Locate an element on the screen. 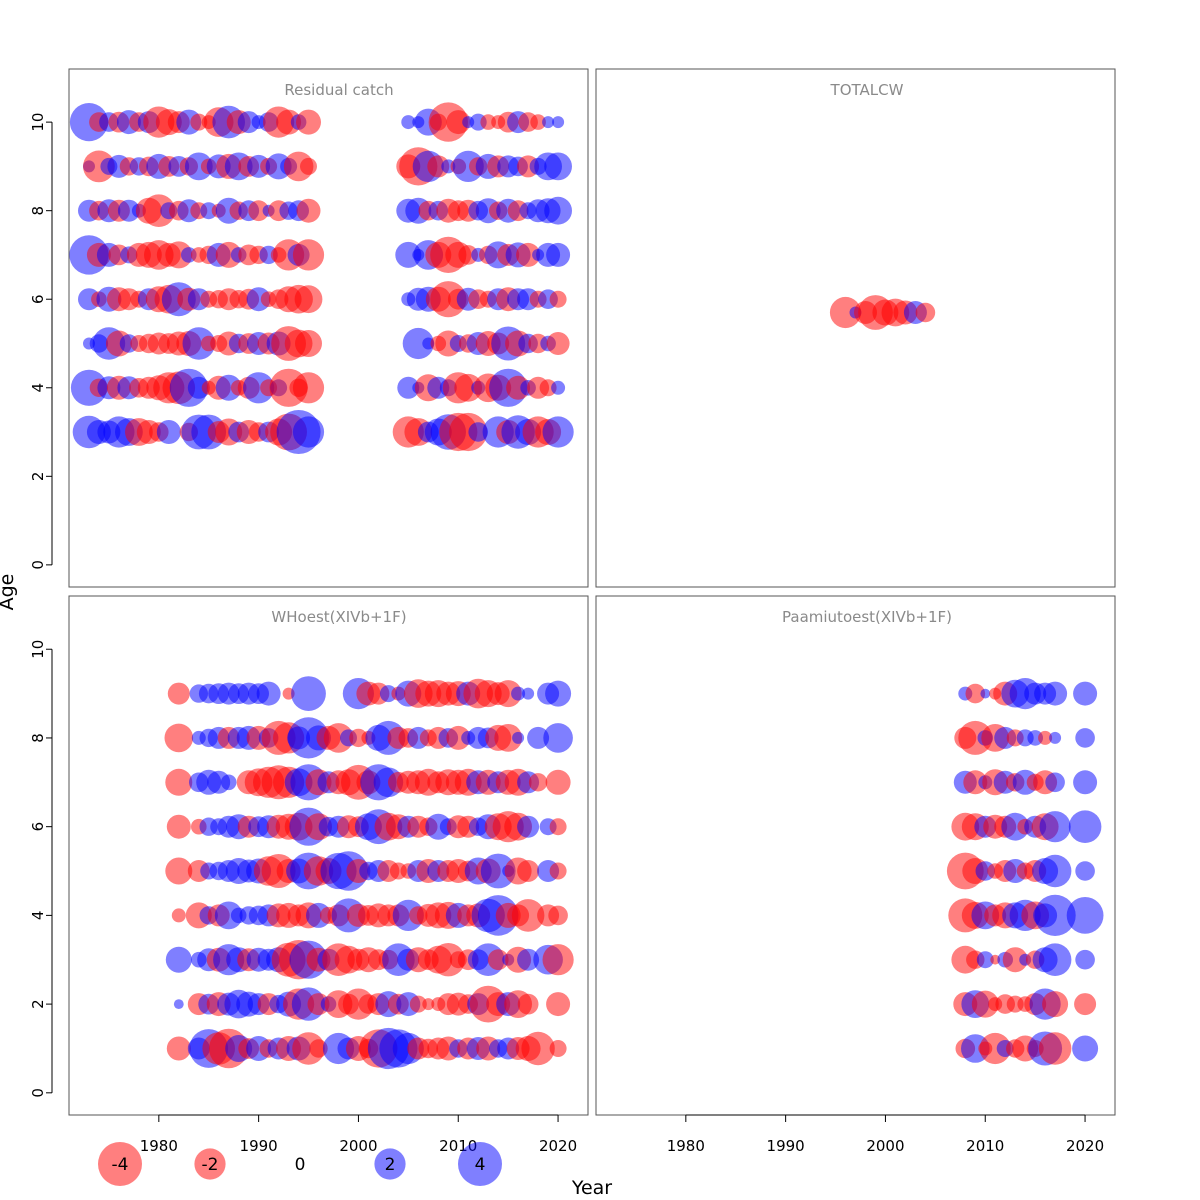 This screenshot has width=1200, height=1200. panel-2-title: TOTALCW is located at coordinates (867, 90).